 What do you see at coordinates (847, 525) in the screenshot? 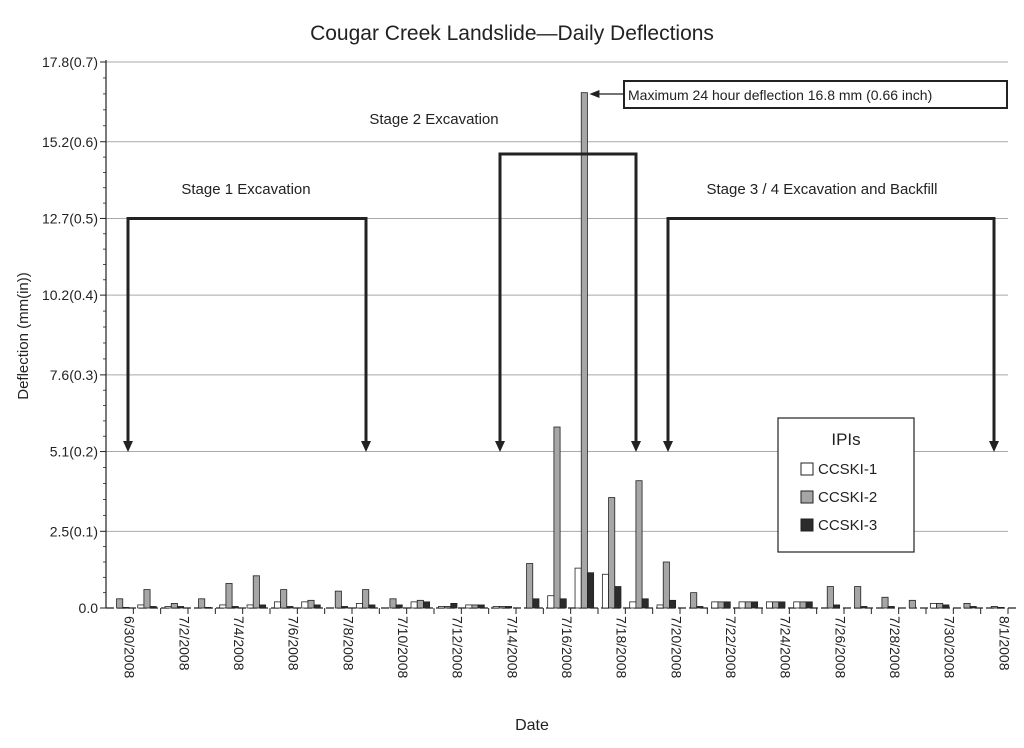
I see `legend-label: CCSKI-3` at bounding box center [847, 525].